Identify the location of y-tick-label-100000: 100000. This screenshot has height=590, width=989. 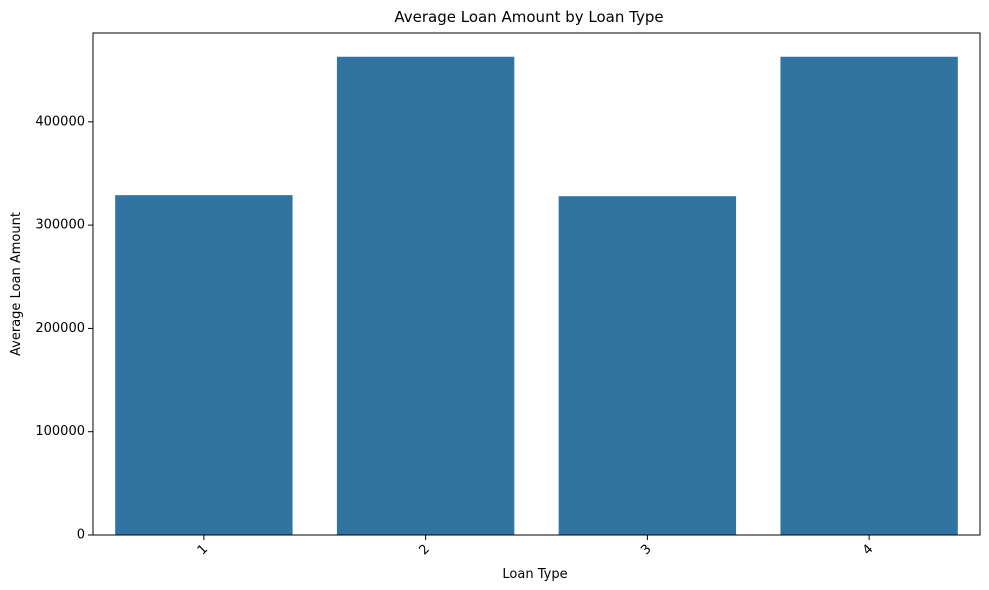
(60, 431).